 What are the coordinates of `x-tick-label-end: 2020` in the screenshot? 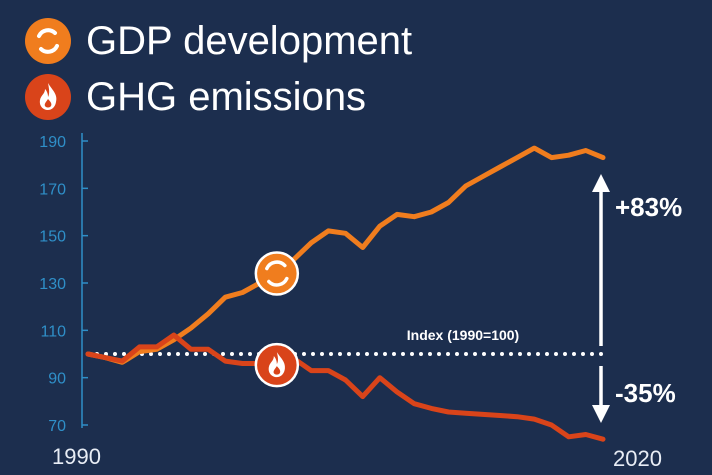 It's located at (637, 458).